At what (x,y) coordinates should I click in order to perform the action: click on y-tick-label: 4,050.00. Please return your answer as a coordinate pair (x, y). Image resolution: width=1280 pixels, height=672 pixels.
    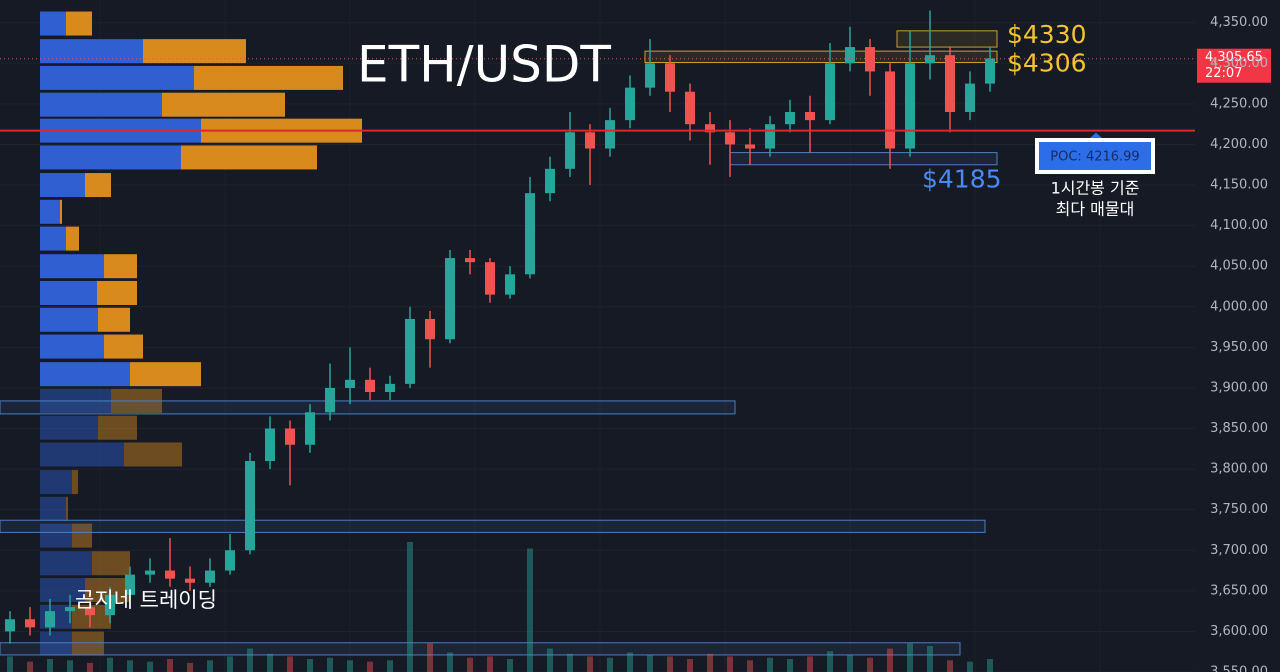
    Looking at the image, I should click on (1239, 266).